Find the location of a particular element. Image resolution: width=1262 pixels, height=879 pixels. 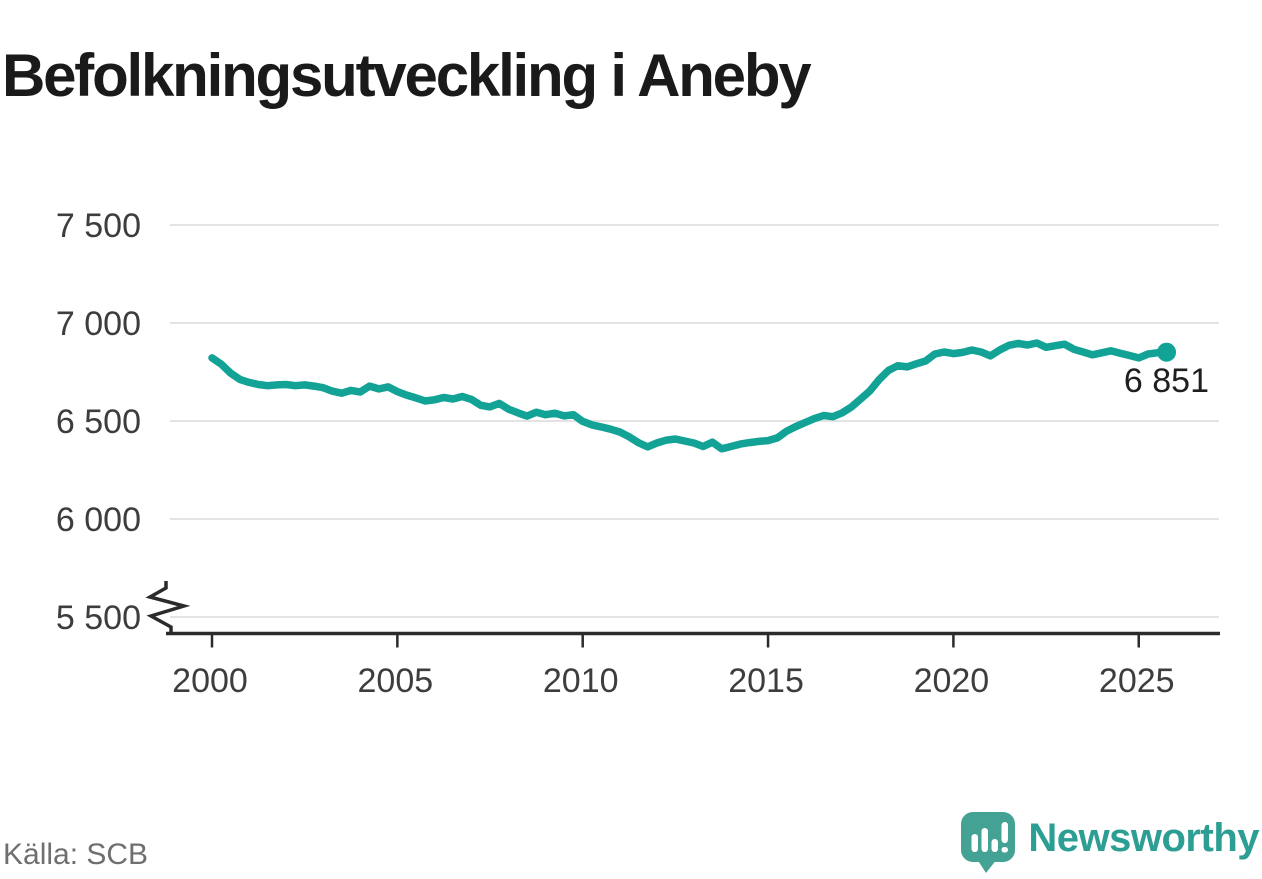

y-axis-break-icon is located at coordinates (168, 607).